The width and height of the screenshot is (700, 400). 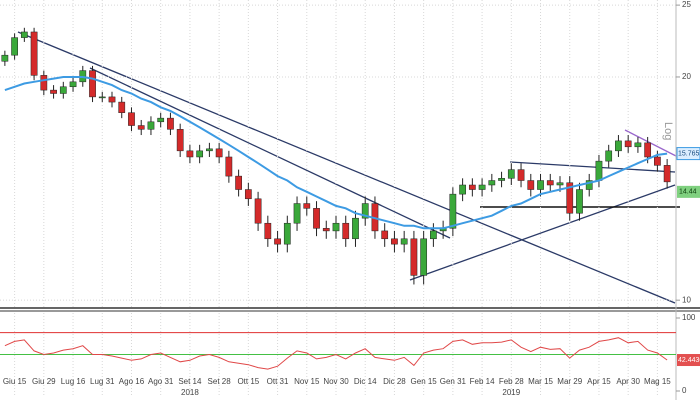 I want to click on year-label: 2019, so click(x=511, y=392).